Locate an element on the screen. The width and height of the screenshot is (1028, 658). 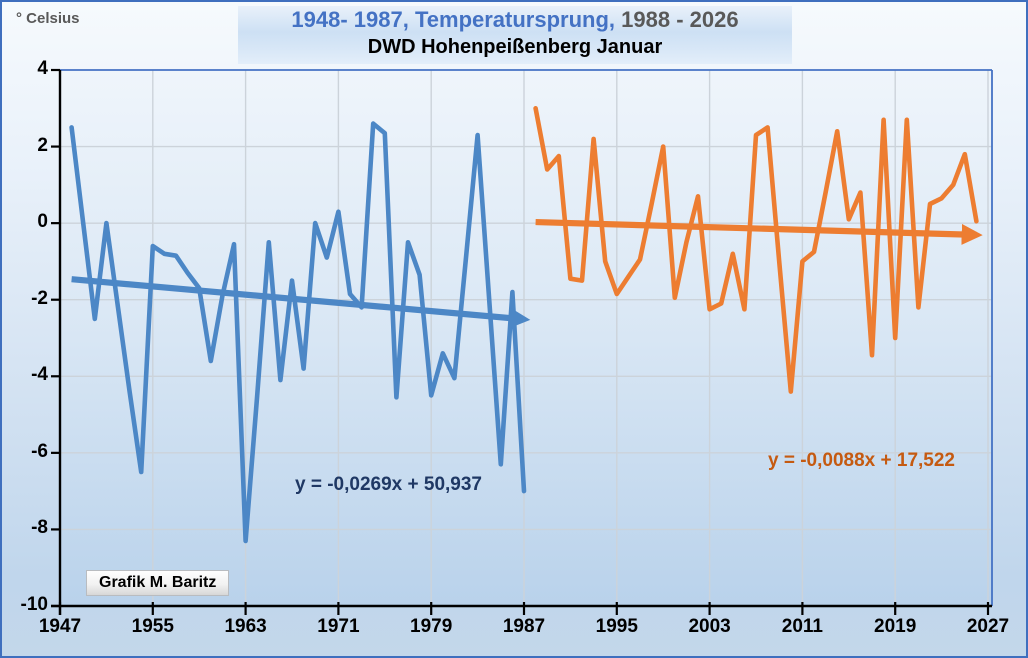
y-tick-label: -8 is located at coordinates (39, 528).